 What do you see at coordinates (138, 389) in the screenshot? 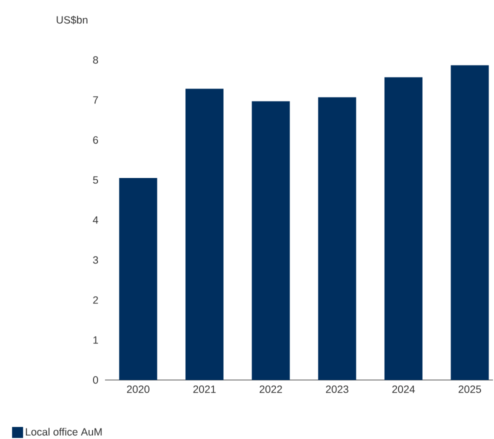
I see `x-tick-label: 2020` at bounding box center [138, 389].